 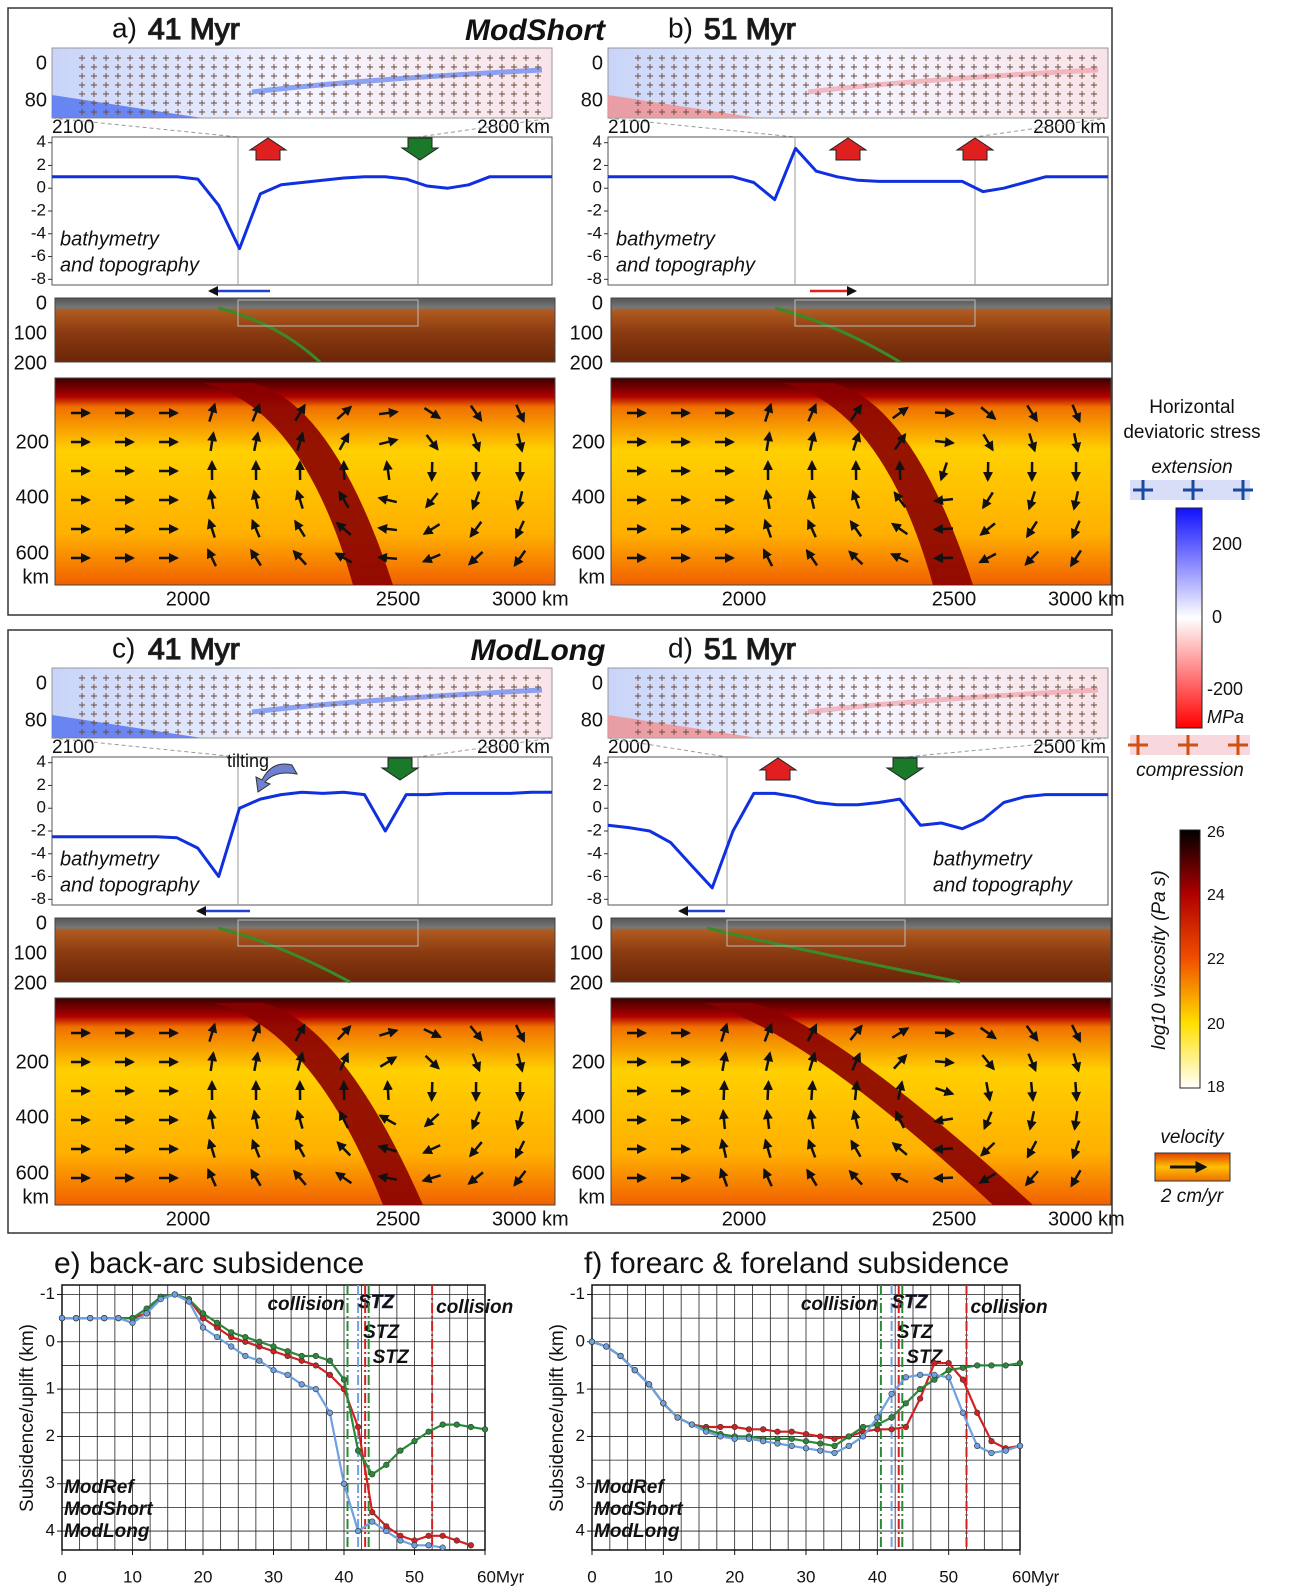 I want to click on distance-label: 3000 km, so click(x=1086, y=599).